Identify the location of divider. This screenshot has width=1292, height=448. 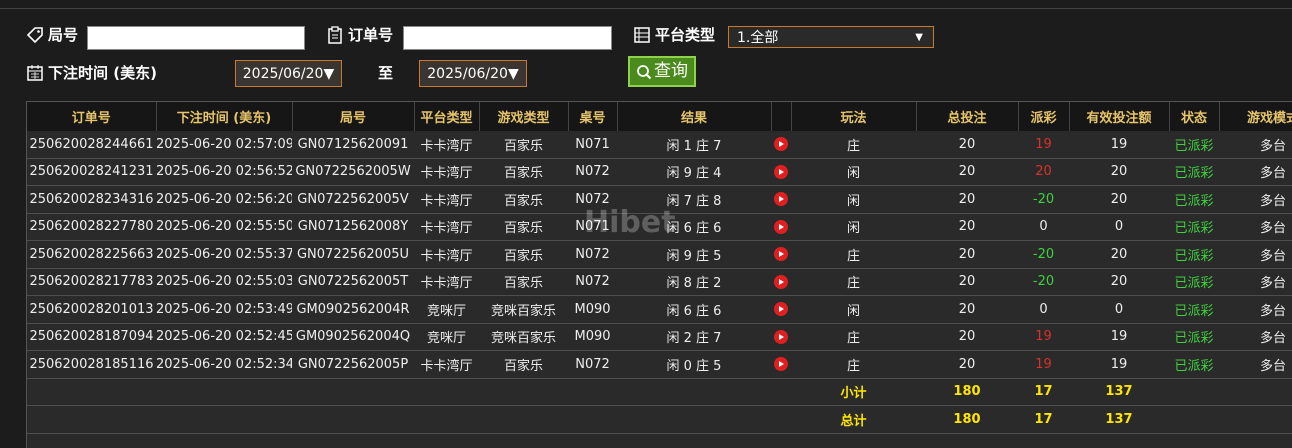
(646, 8).